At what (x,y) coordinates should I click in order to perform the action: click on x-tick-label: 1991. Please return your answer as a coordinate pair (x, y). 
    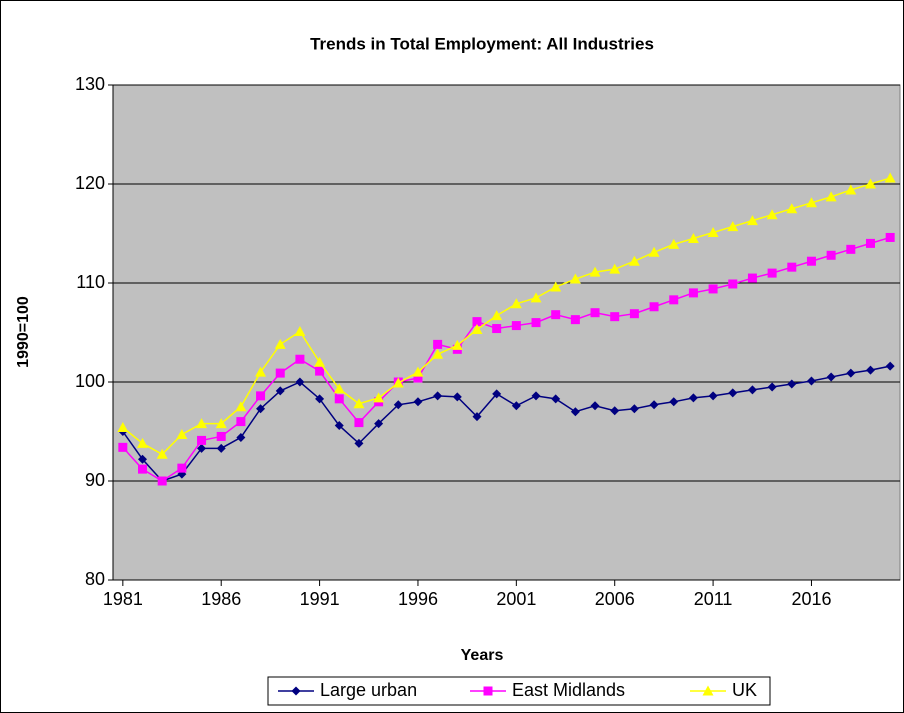
    Looking at the image, I should click on (320, 599).